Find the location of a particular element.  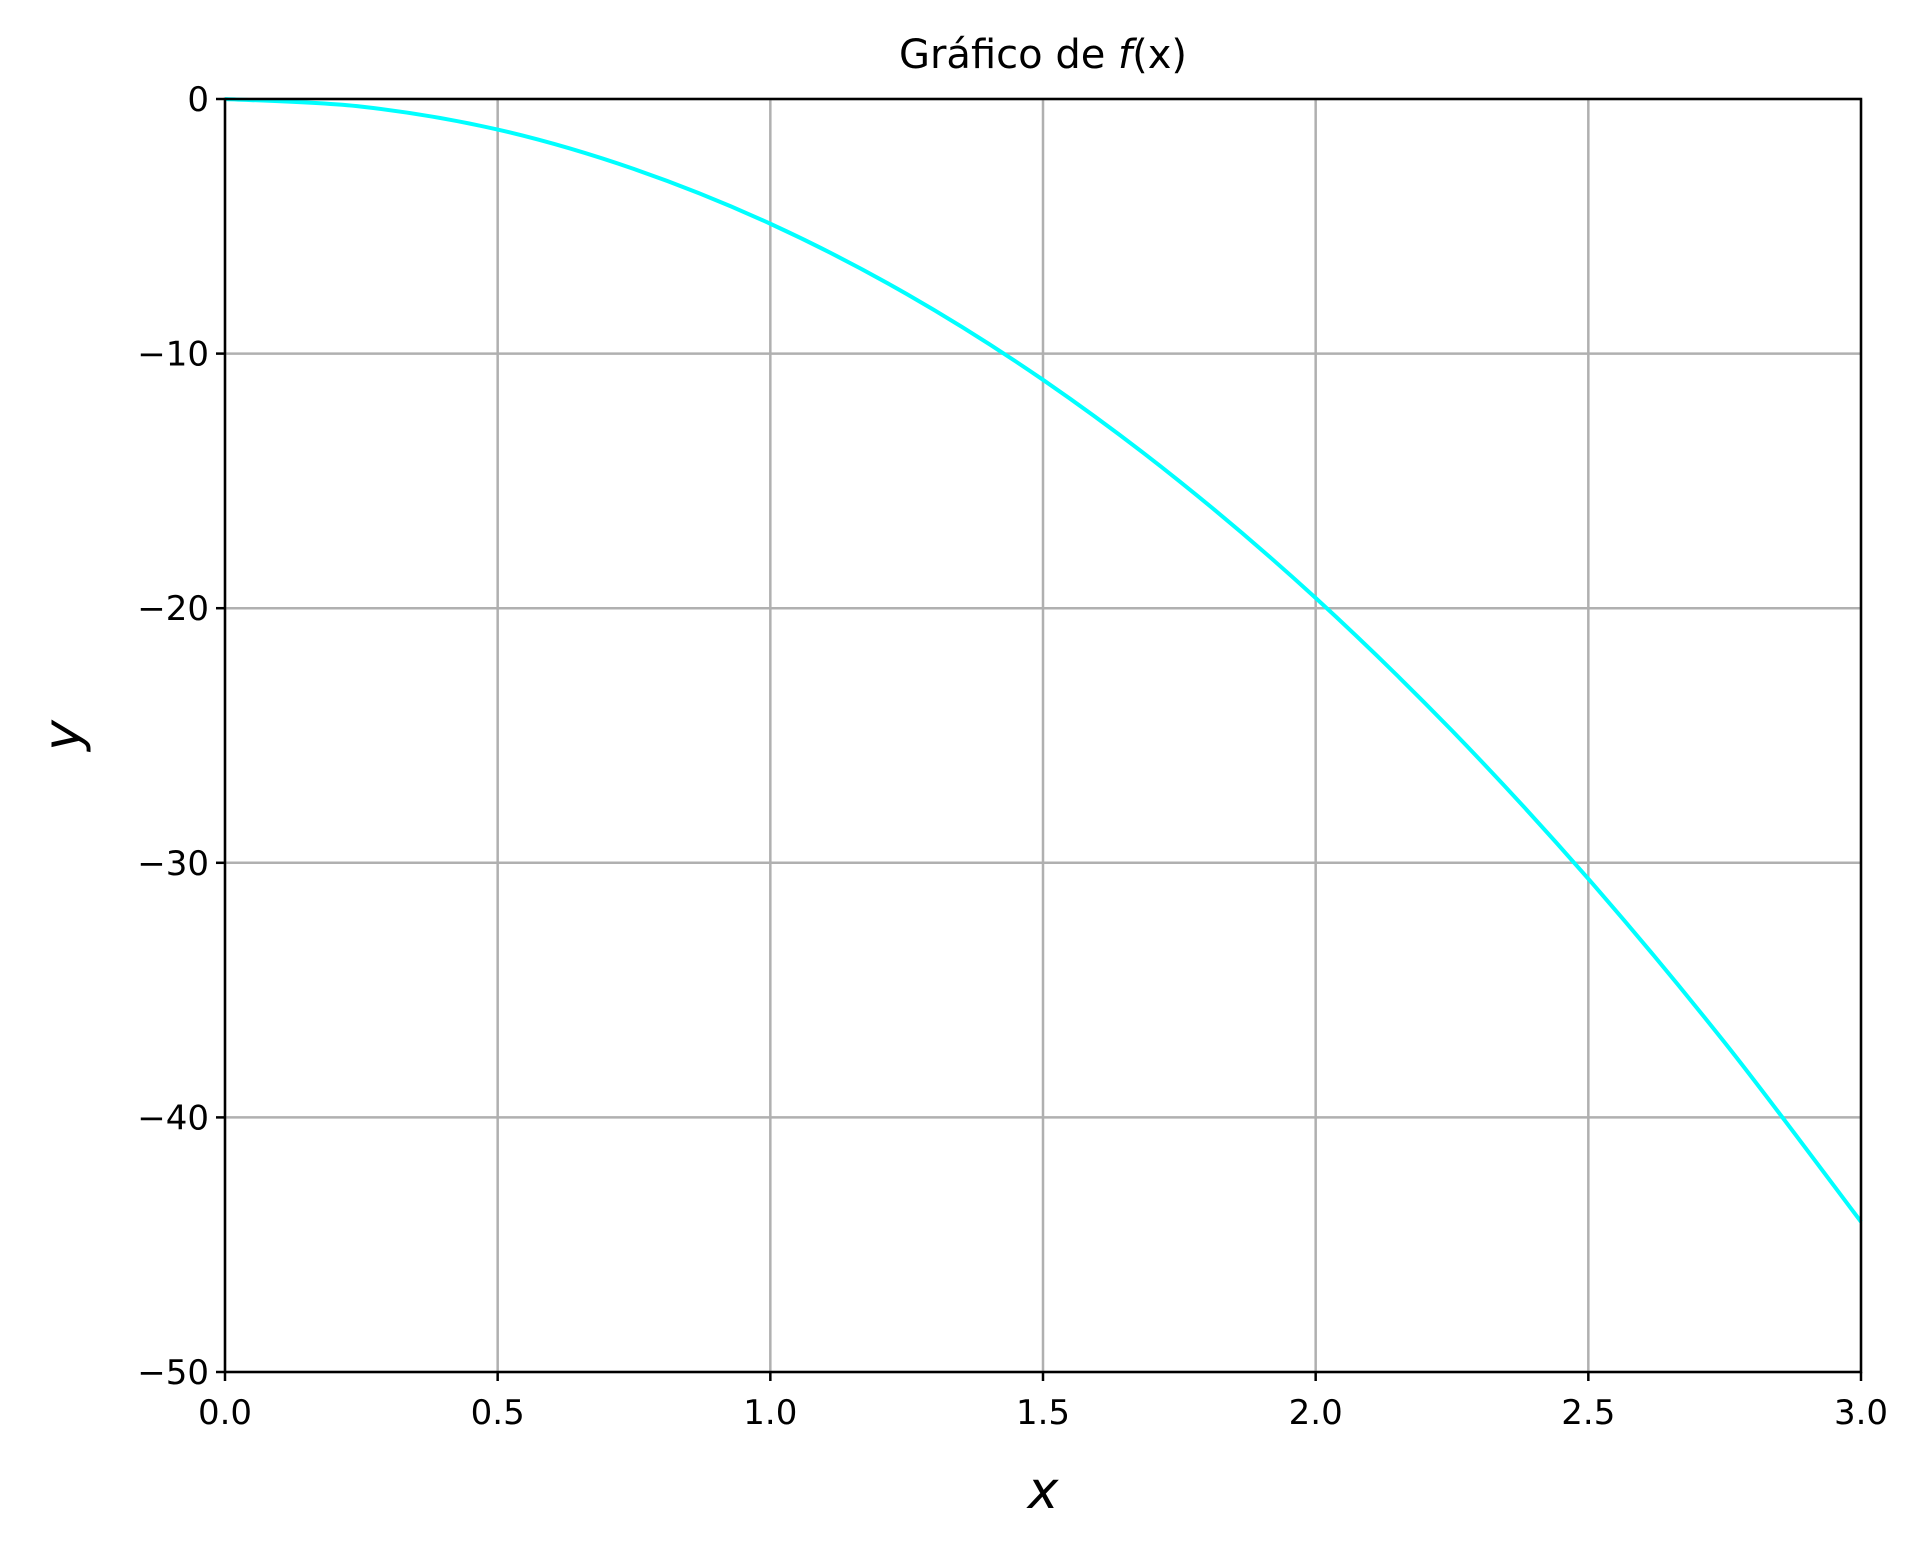

y-axis-label: y is located at coordinates (63, 736).